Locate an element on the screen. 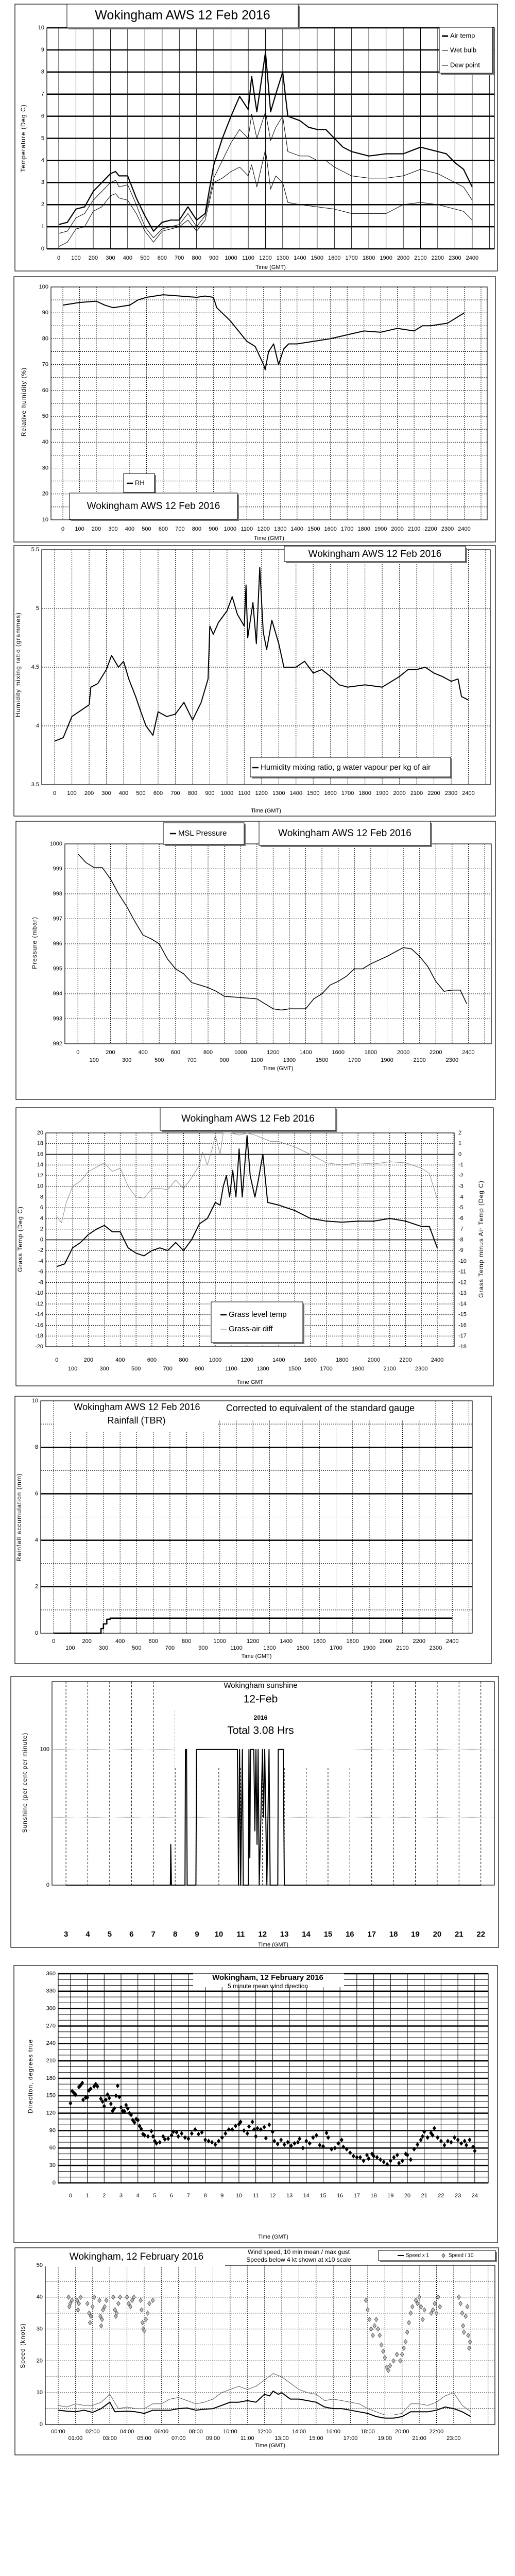 Image resolution: width=515 pixels, height=2576 pixels. y-tick-label: -4 is located at coordinates (41, 1261).